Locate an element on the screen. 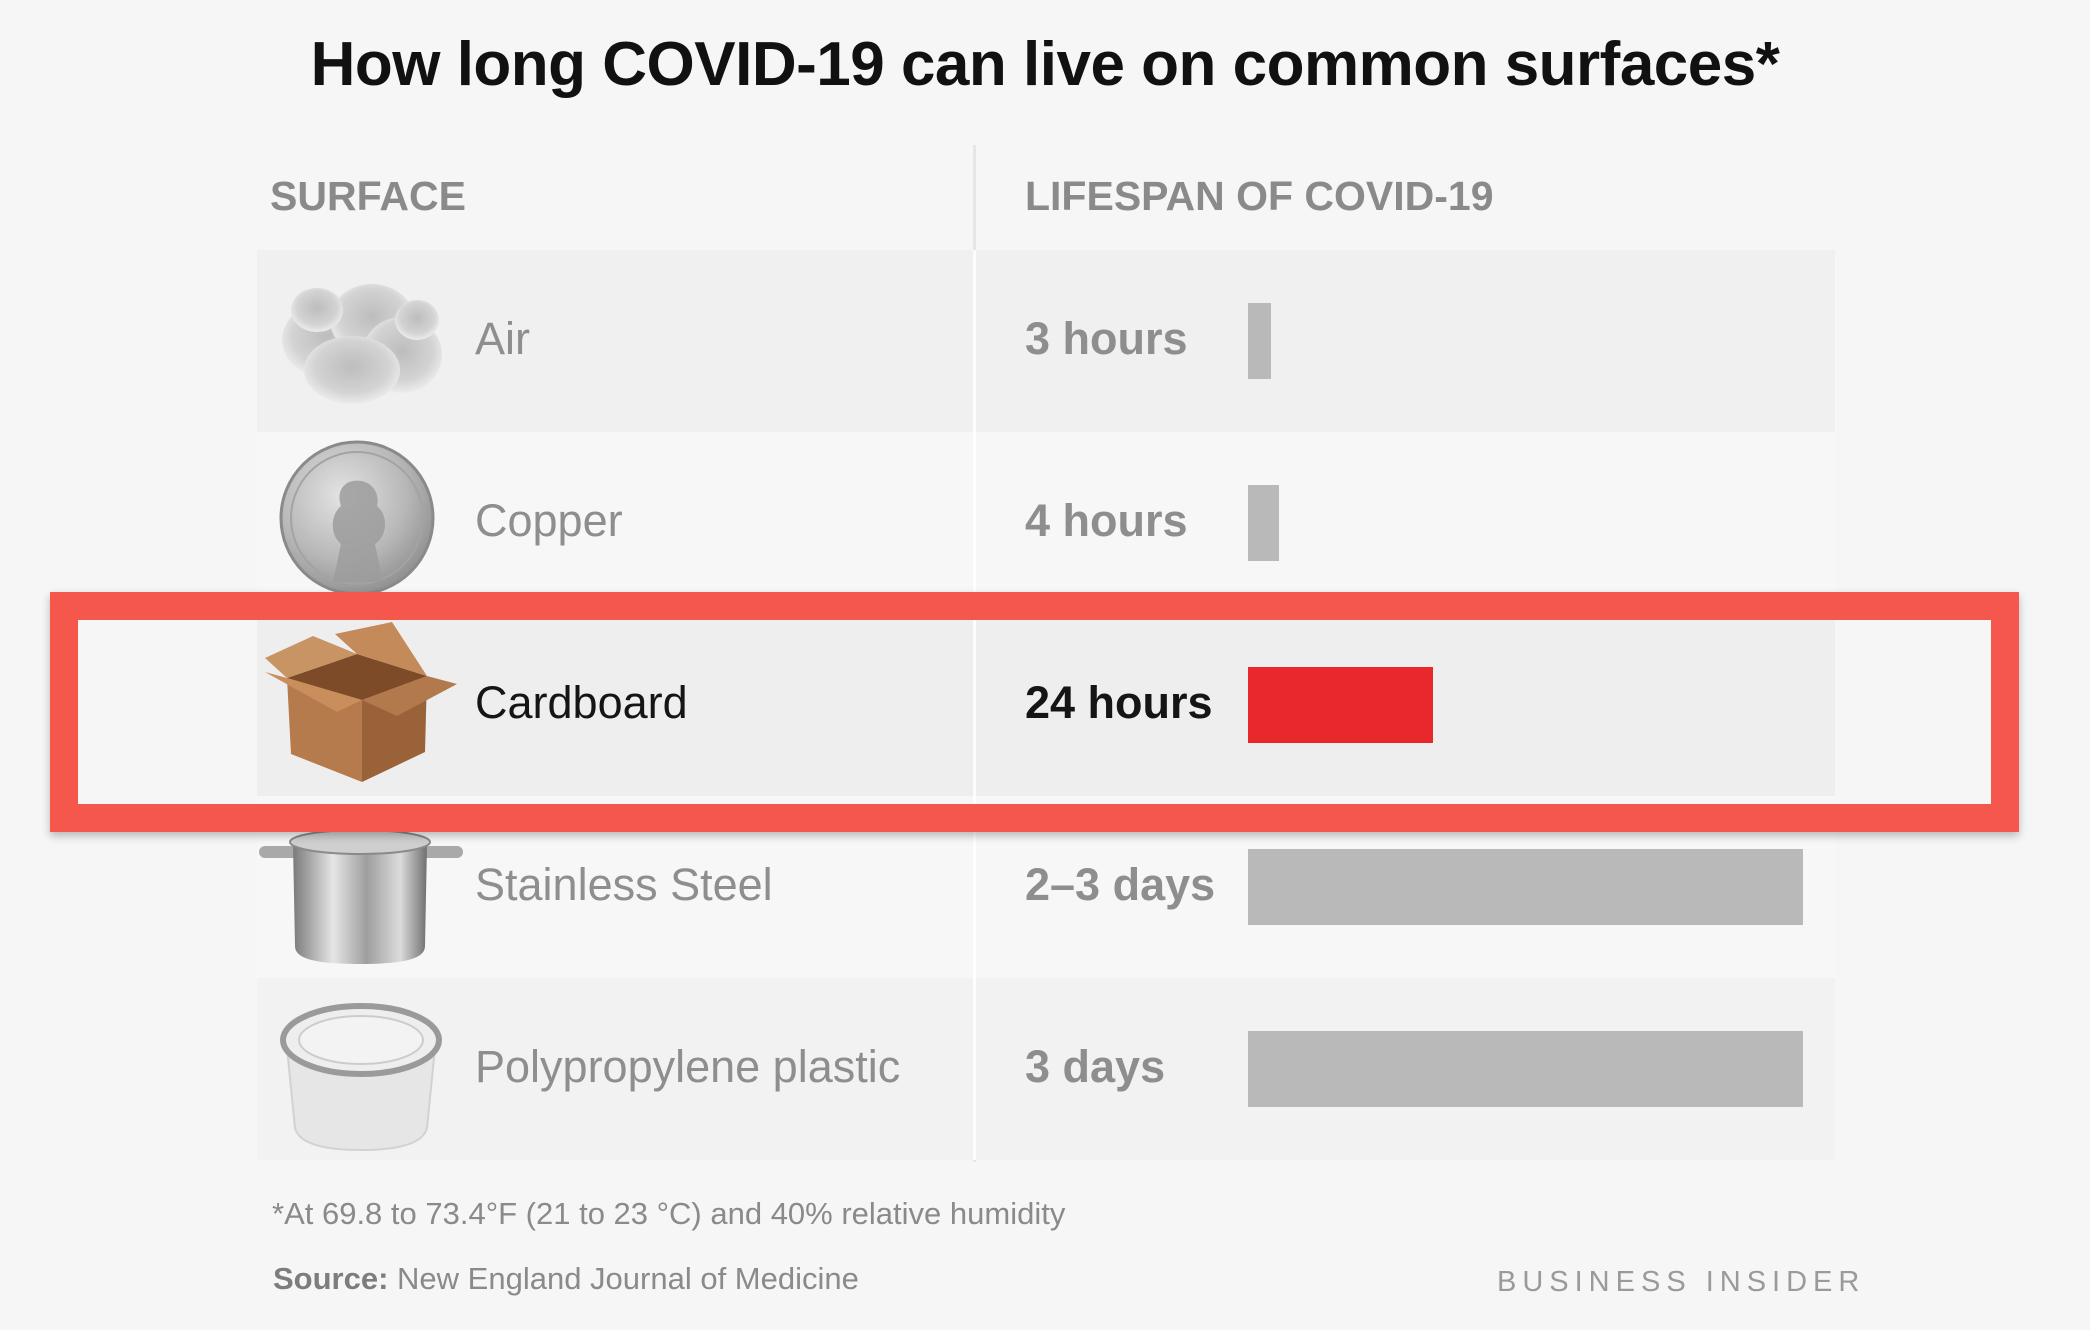 The height and width of the screenshot is (1330, 2090). table-row-polypropylene-plastic: Polypropylene plastic 3 days is located at coordinates (1046, 1069).